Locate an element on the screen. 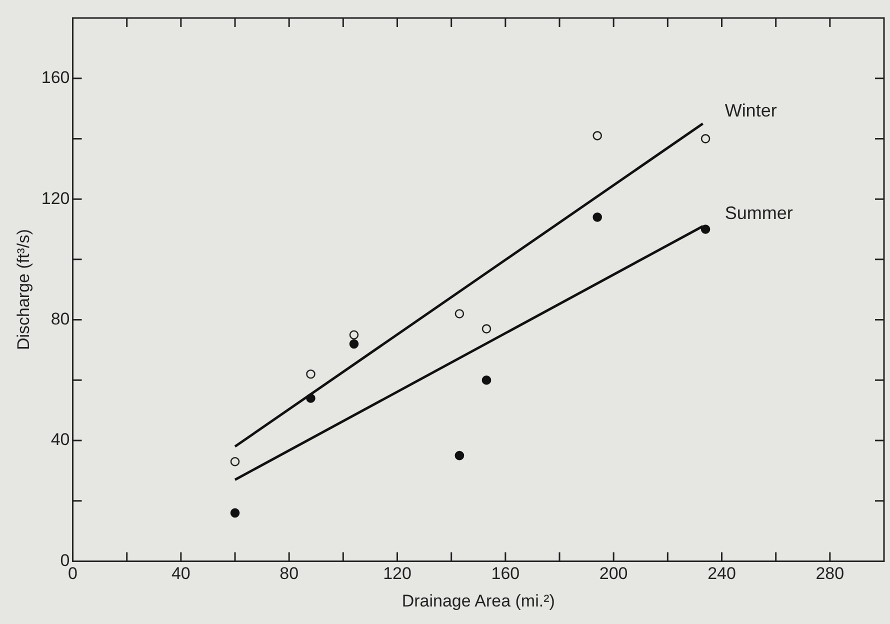 The height and width of the screenshot is (624, 890). x-tick-label: 280 is located at coordinates (830, 574).